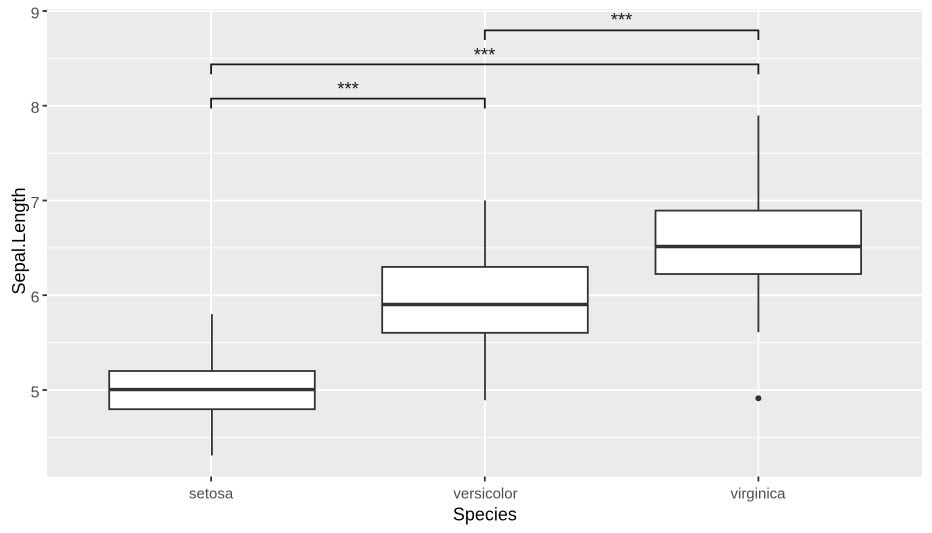 This screenshot has width=932, height=533. Describe the element at coordinates (485, 514) in the screenshot. I see `svg-text: Species` at that location.